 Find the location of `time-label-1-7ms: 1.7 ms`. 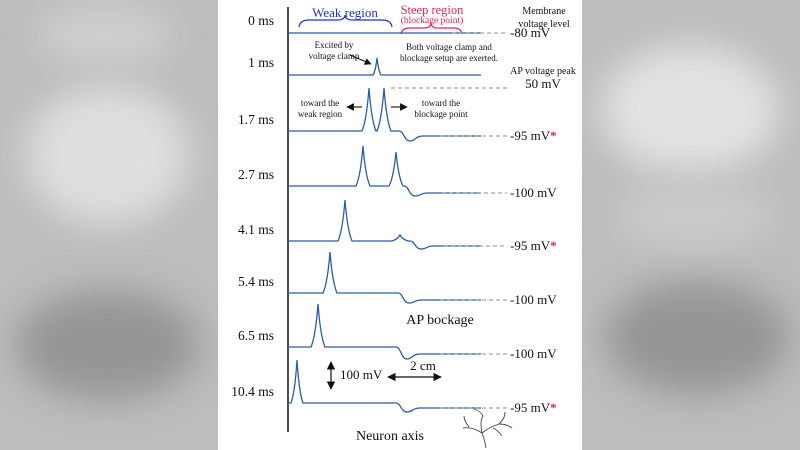

time-label-1-7ms: 1.7 ms is located at coordinates (255, 119).